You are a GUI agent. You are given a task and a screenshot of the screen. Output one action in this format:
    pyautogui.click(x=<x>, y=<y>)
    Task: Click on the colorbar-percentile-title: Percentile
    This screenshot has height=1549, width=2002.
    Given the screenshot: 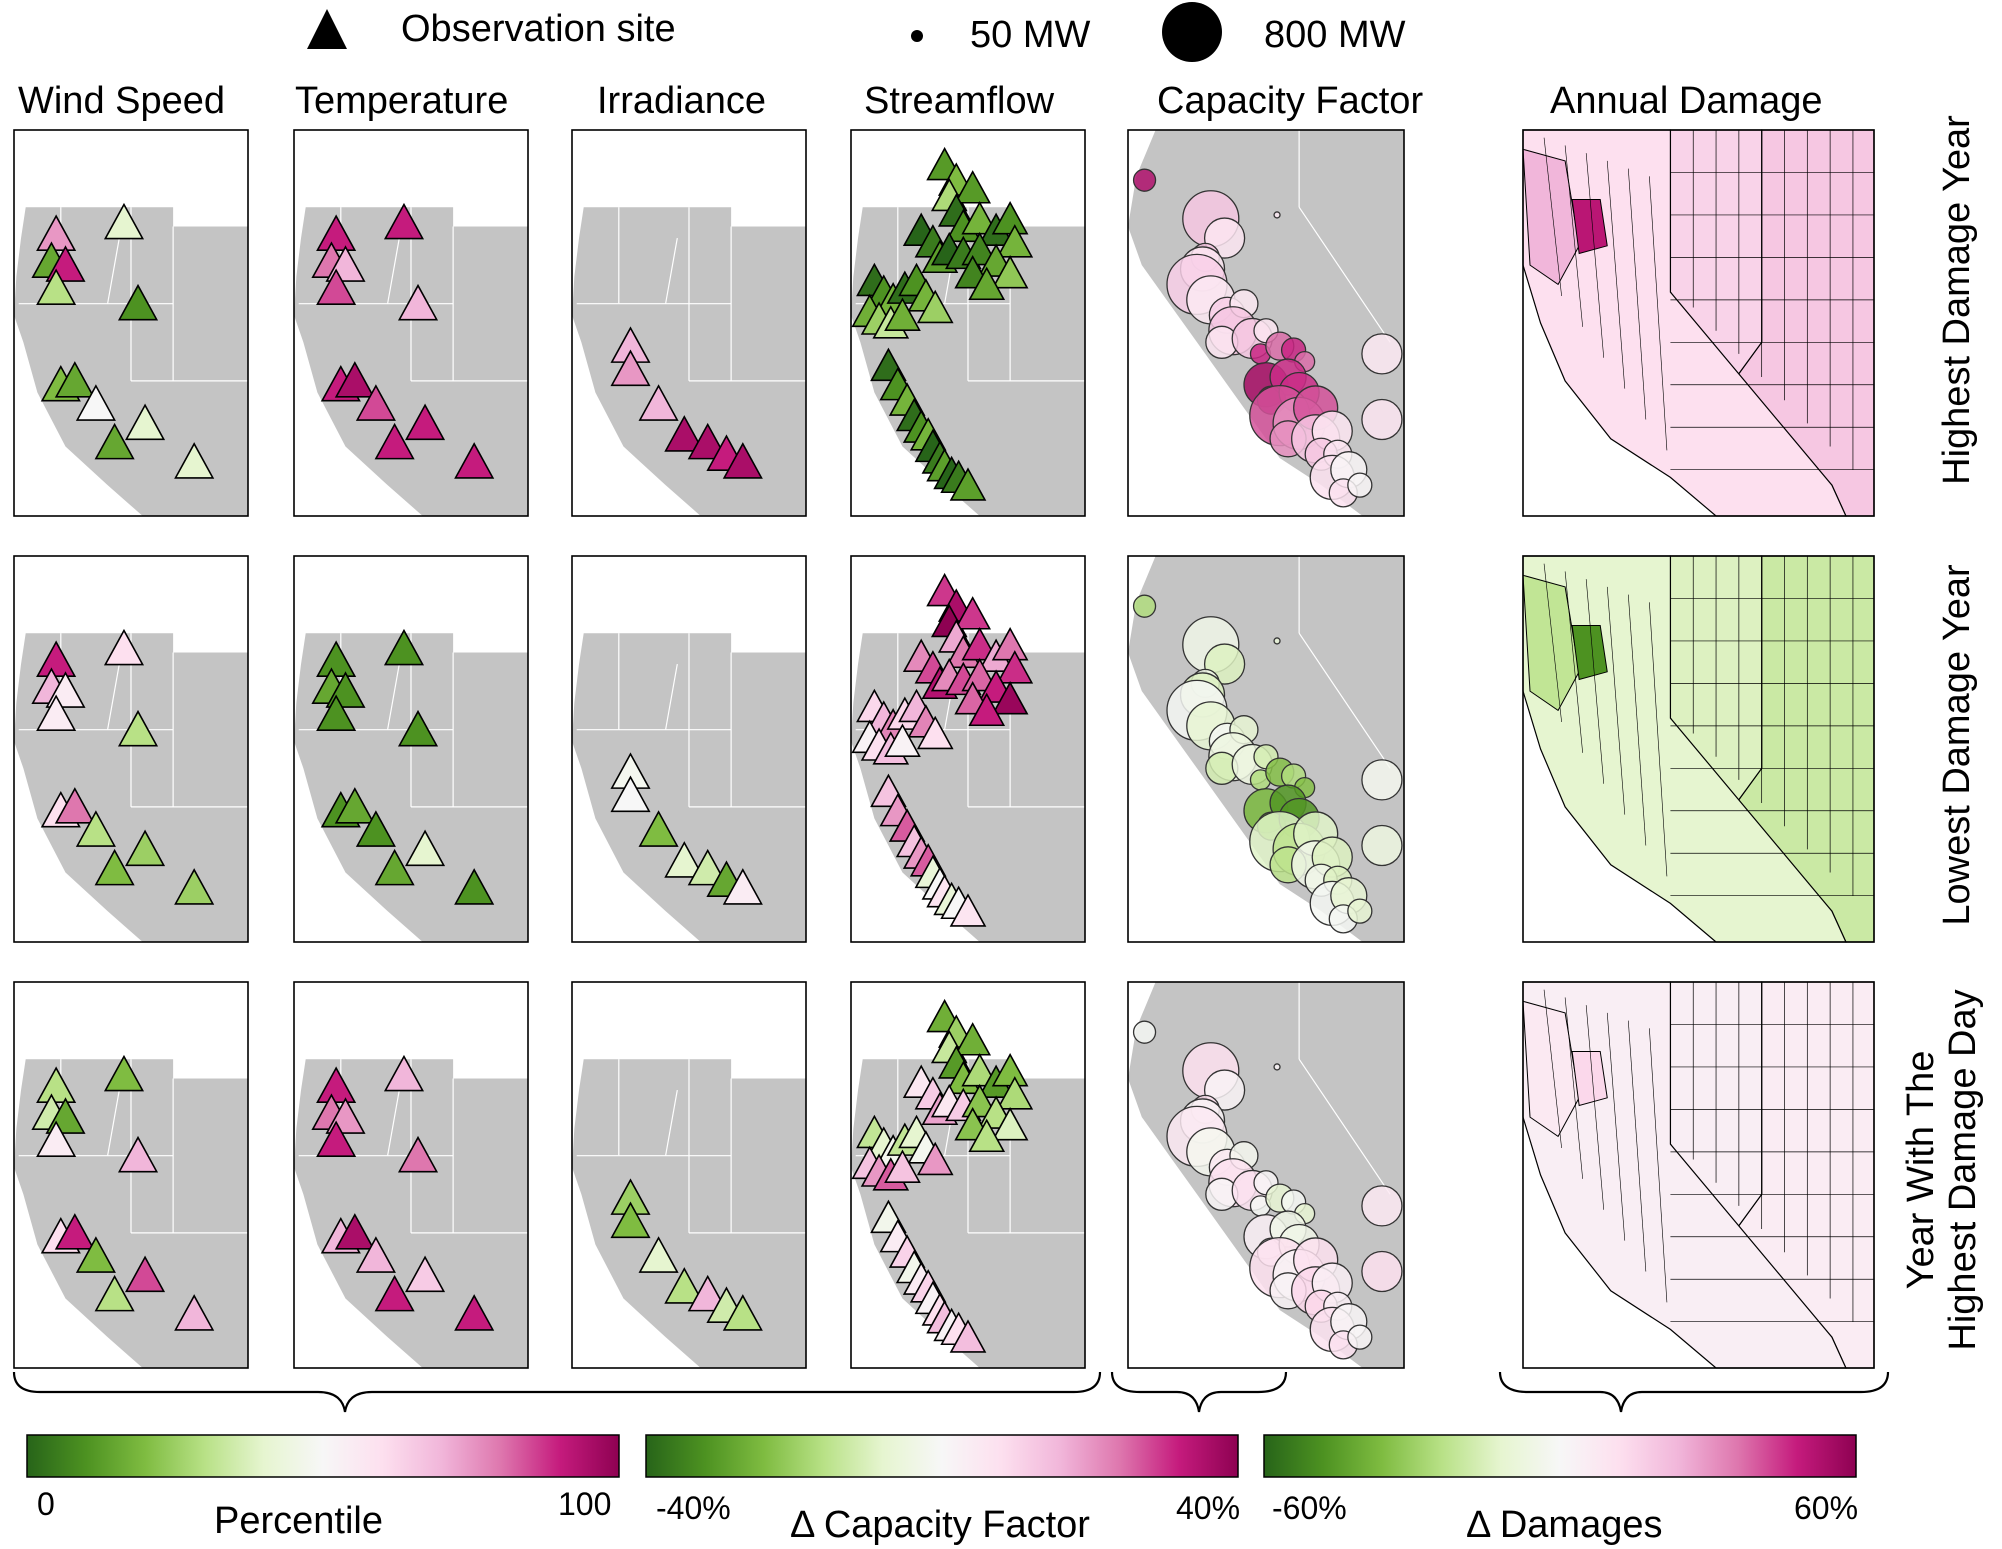 What is the action you would take?
    pyautogui.click(x=298, y=1521)
    